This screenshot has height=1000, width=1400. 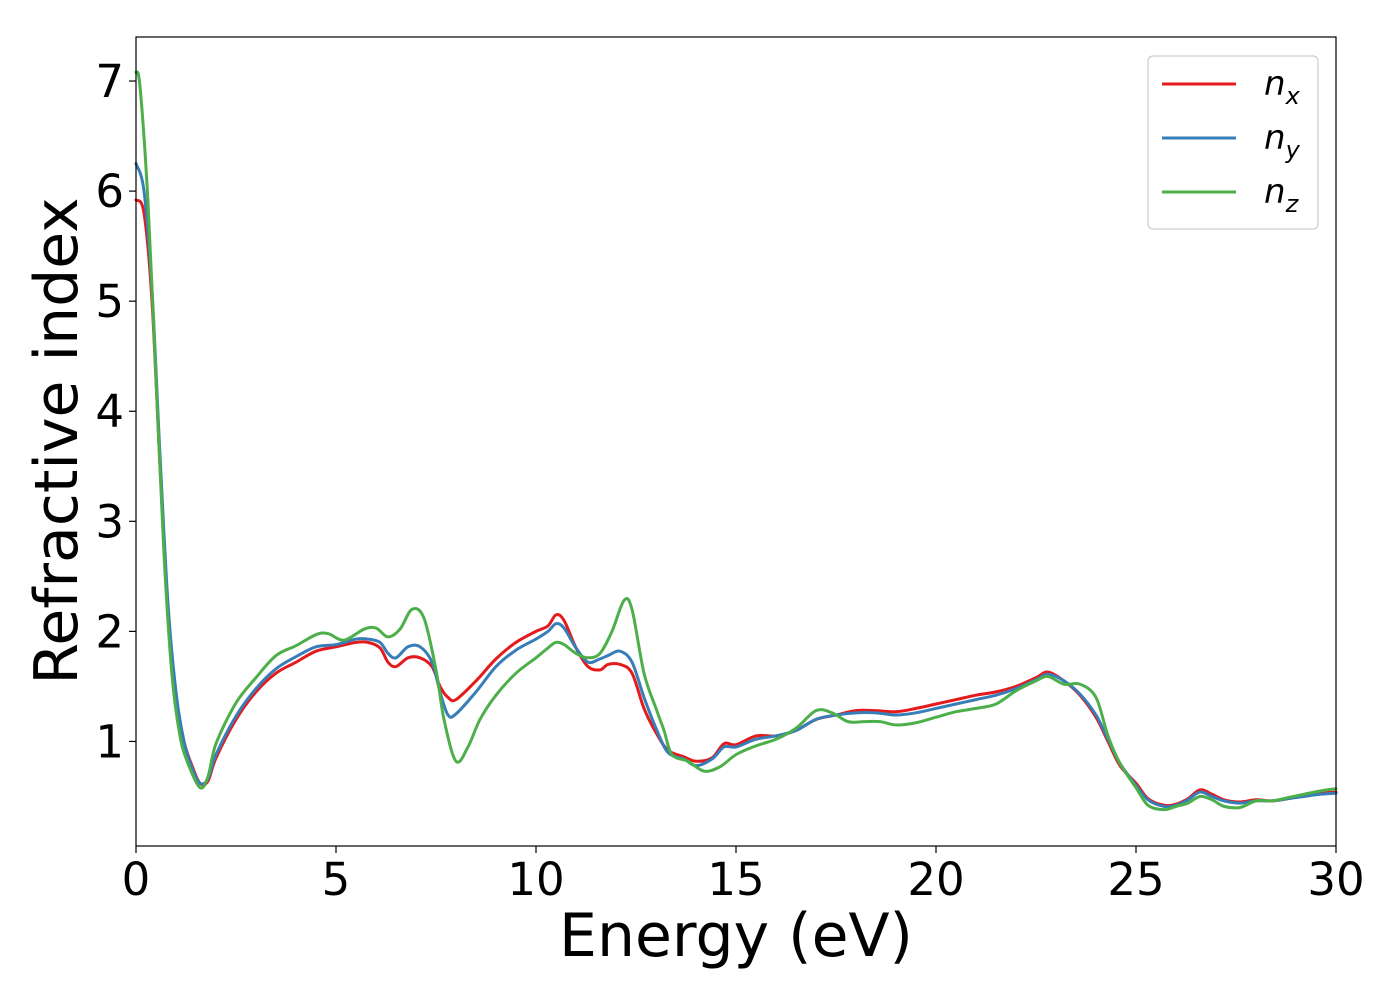 I want to click on legend-label-subscript: x, so click(x=1293, y=96).